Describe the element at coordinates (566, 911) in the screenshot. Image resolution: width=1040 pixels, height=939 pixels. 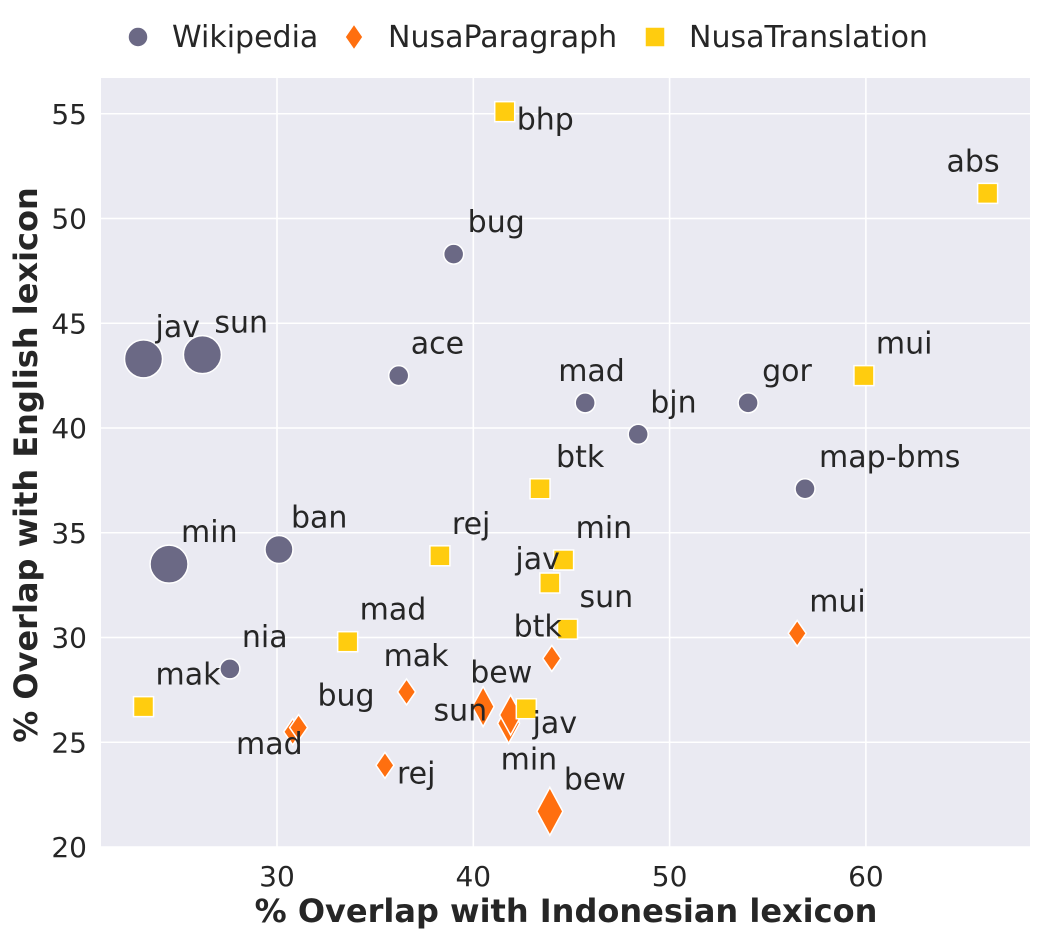
I see `x-axis-title: % Overlap with Indonesian lexicon` at that location.